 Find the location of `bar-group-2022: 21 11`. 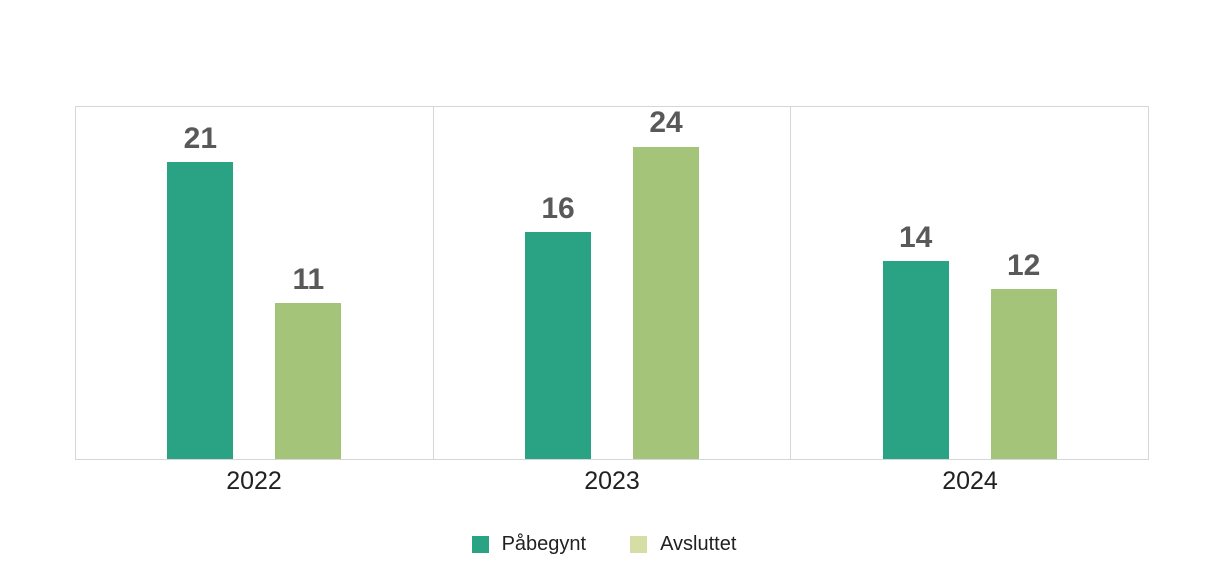

bar-group-2022: 21 11 is located at coordinates (254, 283).